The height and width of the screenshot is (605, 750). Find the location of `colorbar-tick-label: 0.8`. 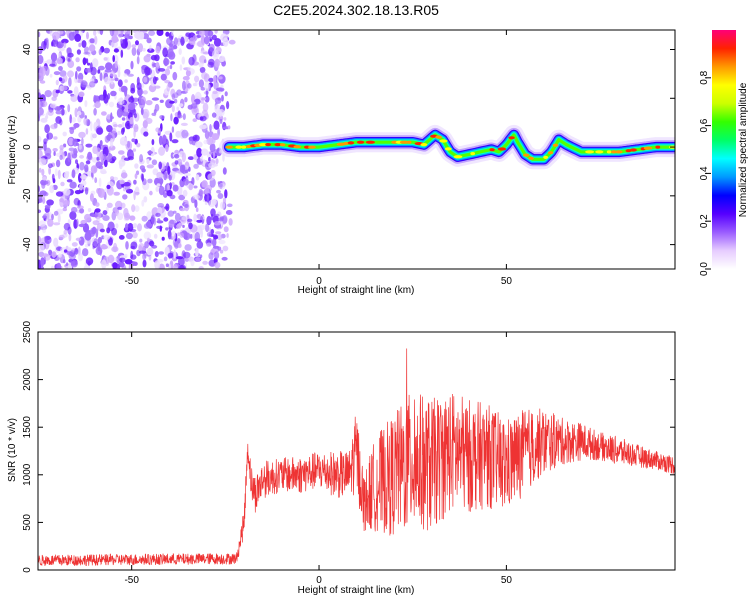

colorbar-tick-label: 0.8 is located at coordinates (704, 77).